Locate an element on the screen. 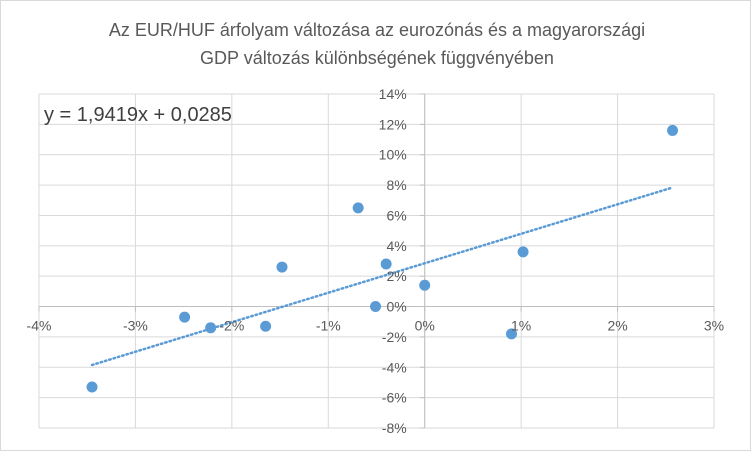  y-tick-label: 14% is located at coordinates (393, 94).